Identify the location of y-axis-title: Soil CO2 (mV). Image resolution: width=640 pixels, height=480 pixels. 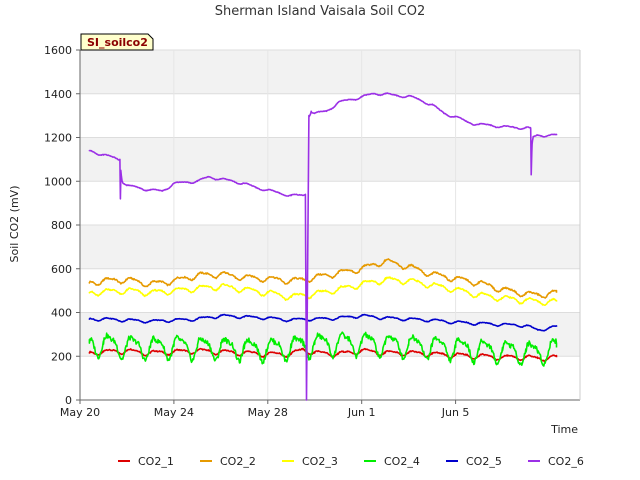
(14, 224).